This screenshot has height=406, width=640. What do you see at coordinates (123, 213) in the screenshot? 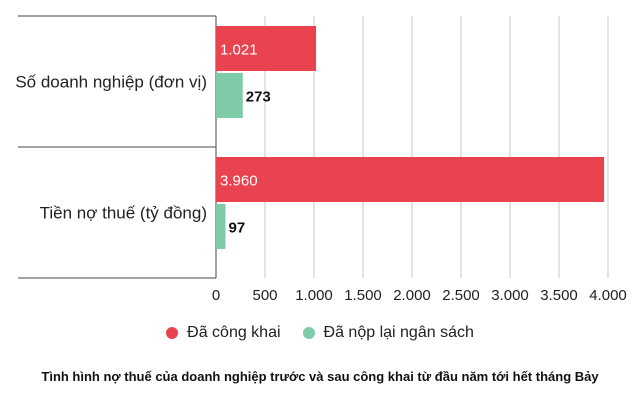
I see `category-label: Tiền nợ thuế (tỷ đồng)` at bounding box center [123, 213].